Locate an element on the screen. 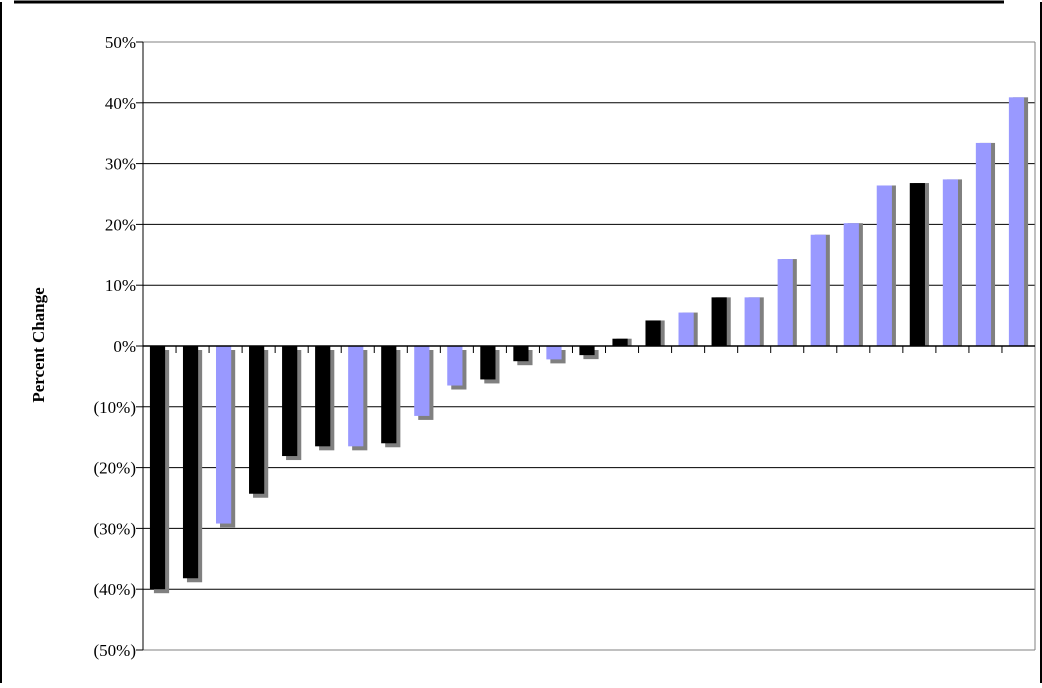 The width and height of the screenshot is (1042, 688). y-tick-label: (10%) is located at coordinates (115, 407).